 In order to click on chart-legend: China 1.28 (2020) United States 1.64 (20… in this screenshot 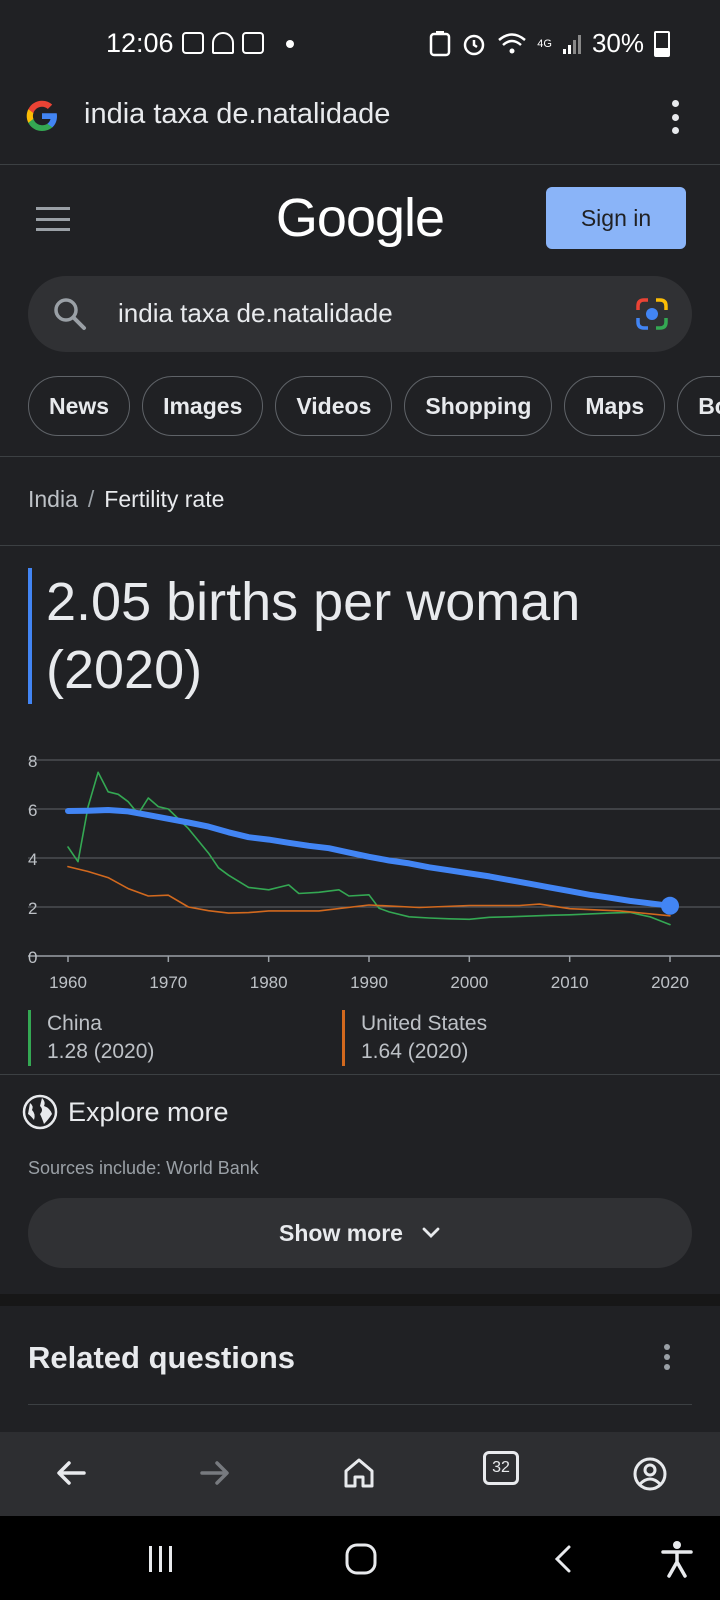, I will do `click(368, 1038)`.